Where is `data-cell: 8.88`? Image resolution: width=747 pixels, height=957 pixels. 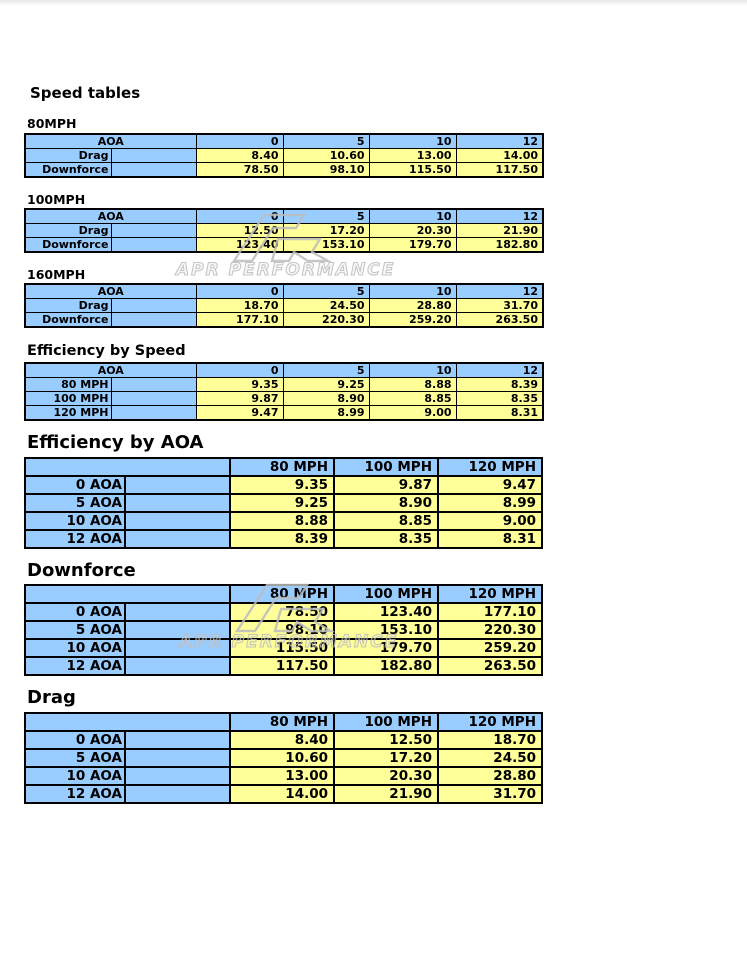 data-cell: 8.88 is located at coordinates (282, 520).